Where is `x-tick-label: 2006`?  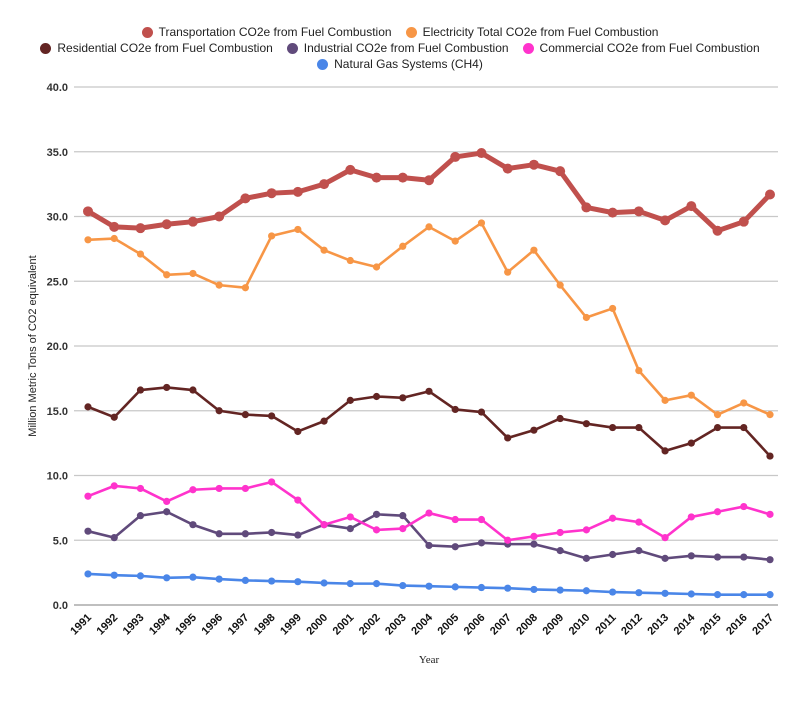 x-tick-label: 2006 is located at coordinates (475, 625).